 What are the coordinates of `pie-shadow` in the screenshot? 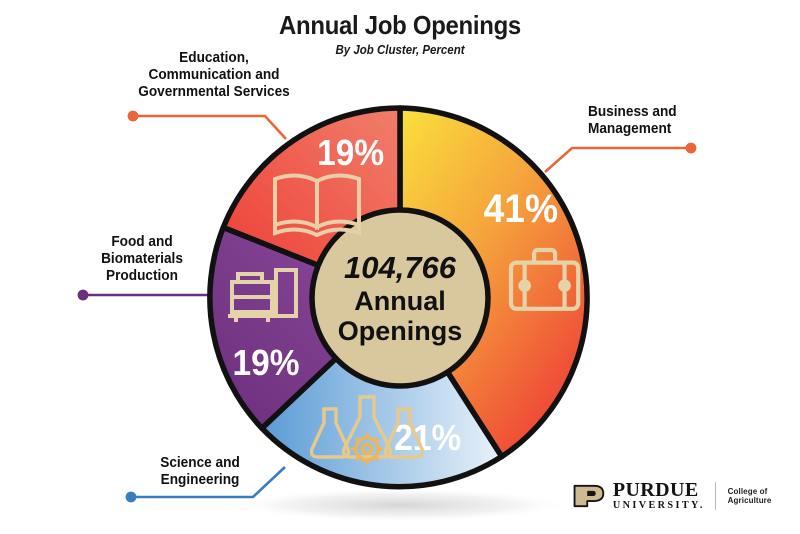 It's located at (400, 505).